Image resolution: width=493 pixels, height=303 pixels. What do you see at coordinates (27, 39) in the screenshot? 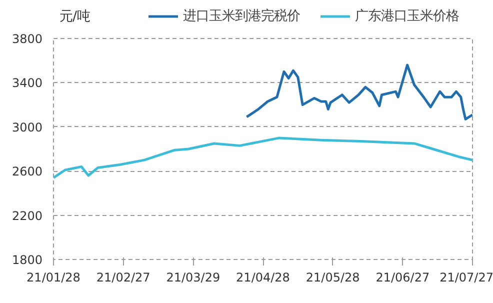
I see `y-tick-label: 3800` at bounding box center [27, 39].